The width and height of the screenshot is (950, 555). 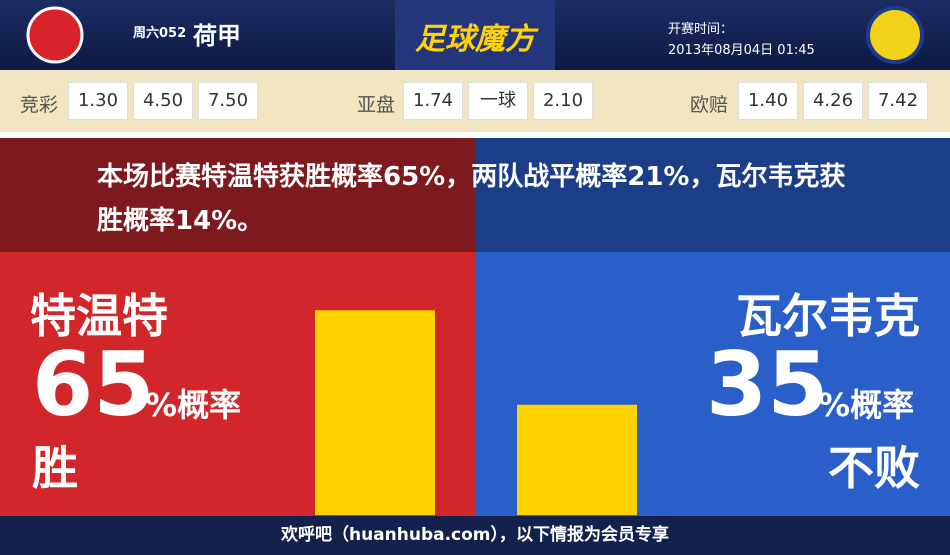 I want to click on summary: 本场比赛特温特获胜概率65%，两队战平概率21%，瓦尔韦克获胜概率14%。, so click(x=471, y=199).